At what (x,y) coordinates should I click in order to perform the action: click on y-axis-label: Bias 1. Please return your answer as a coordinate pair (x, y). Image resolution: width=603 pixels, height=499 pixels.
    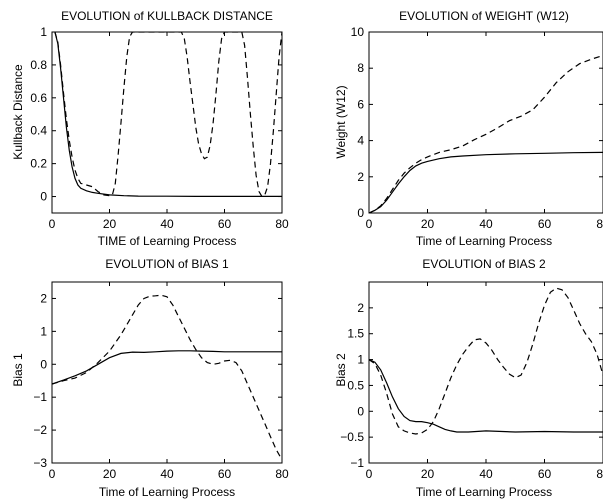
    Looking at the image, I should click on (18, 370).